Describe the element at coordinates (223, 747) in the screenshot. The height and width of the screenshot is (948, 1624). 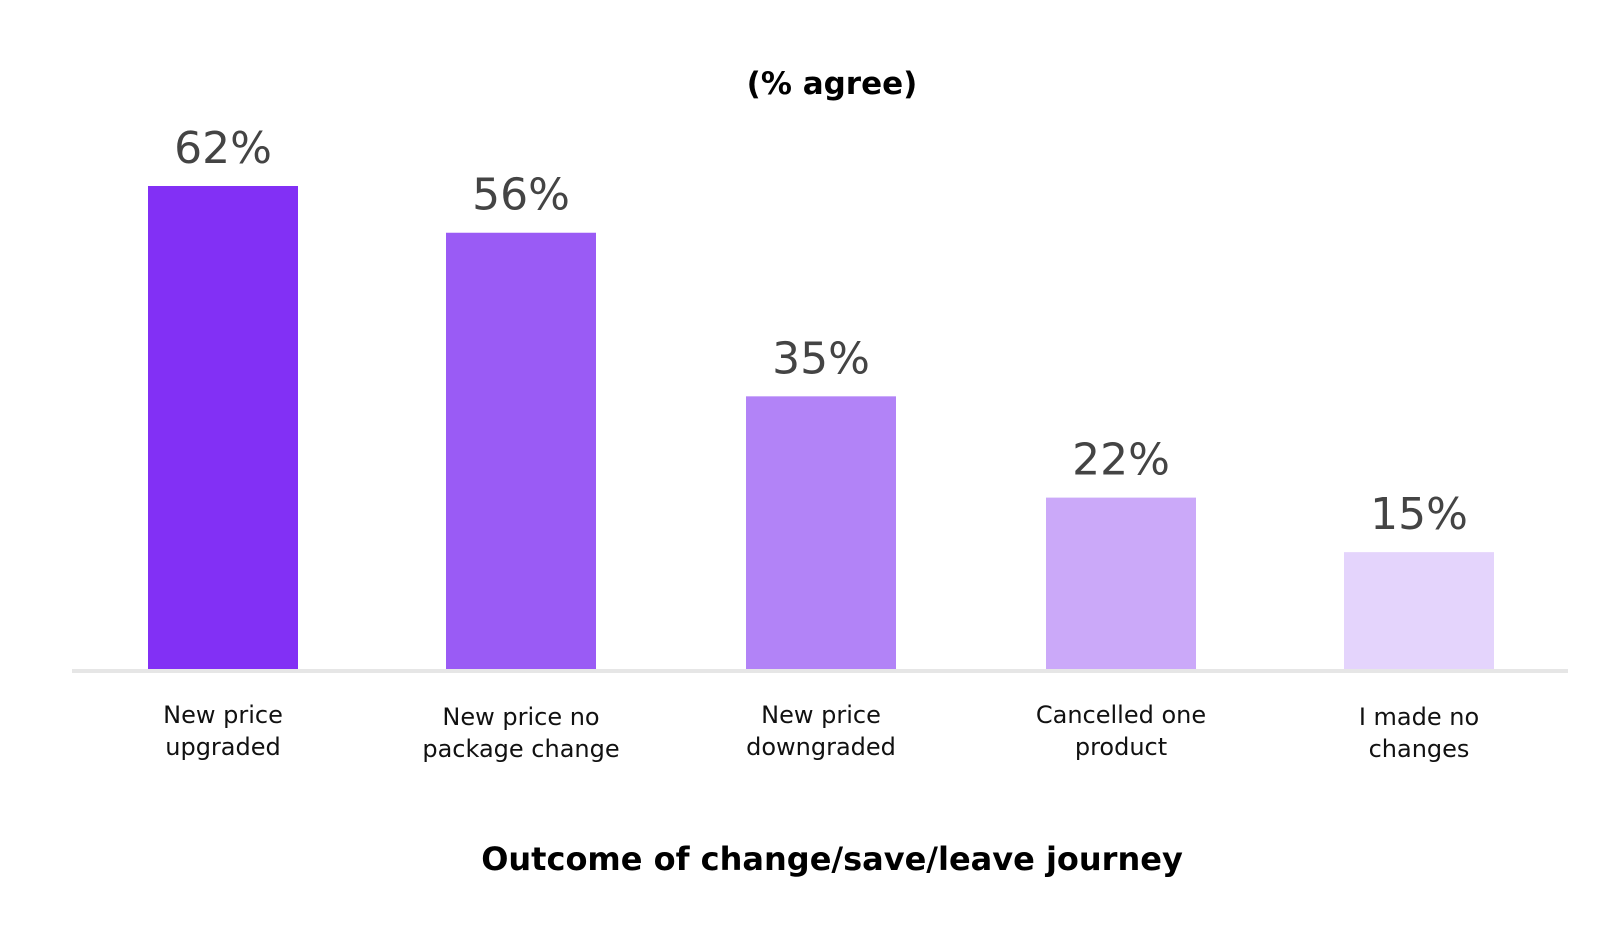
I see `category-label-1-line-2: upgraded` at that location.